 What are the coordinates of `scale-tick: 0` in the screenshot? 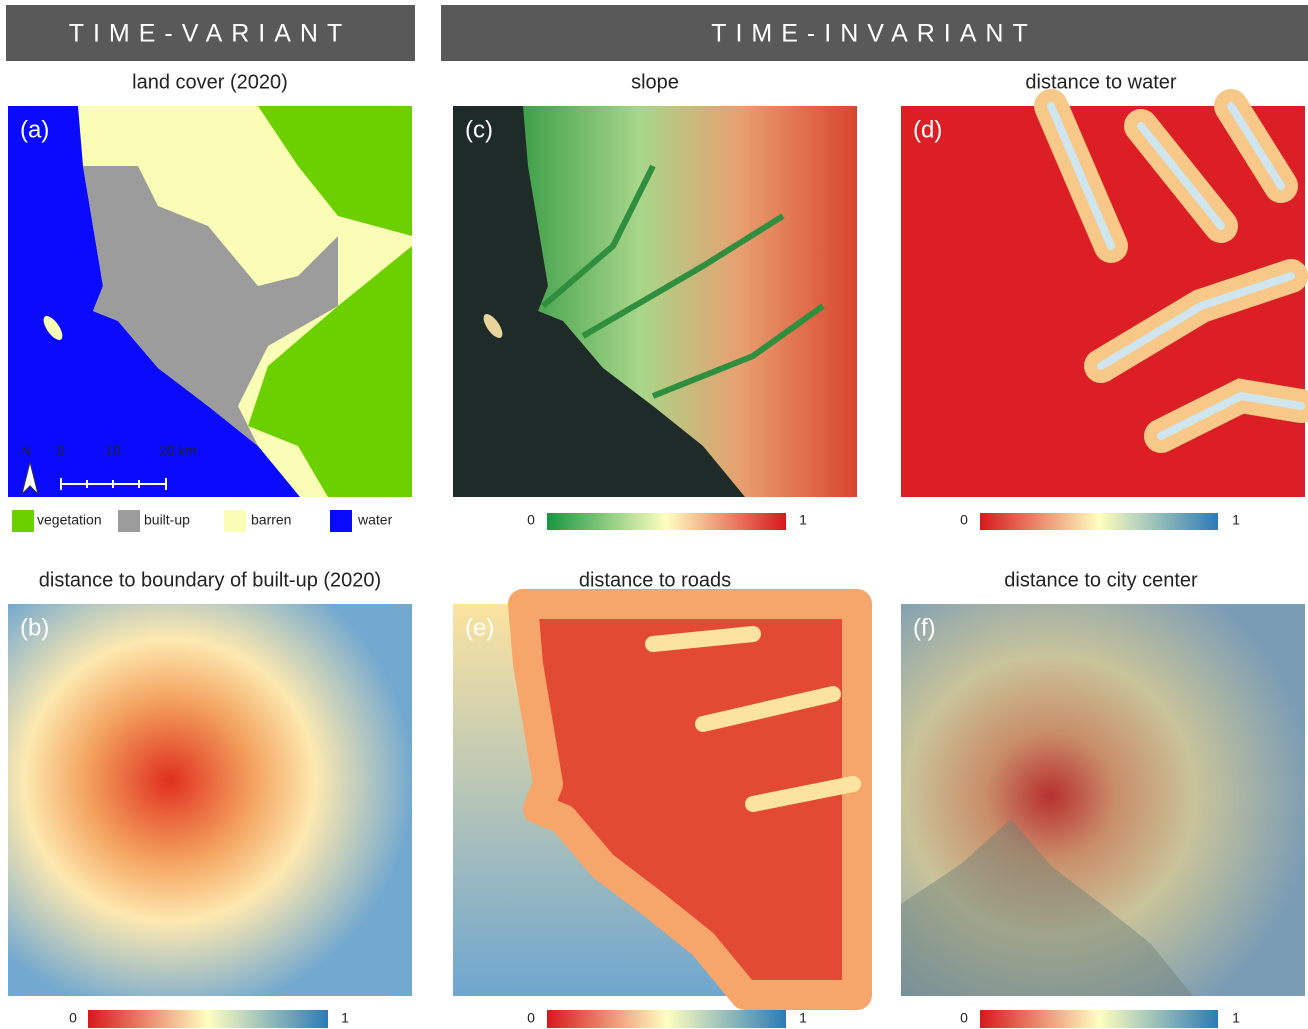 It's located at (61, 451).